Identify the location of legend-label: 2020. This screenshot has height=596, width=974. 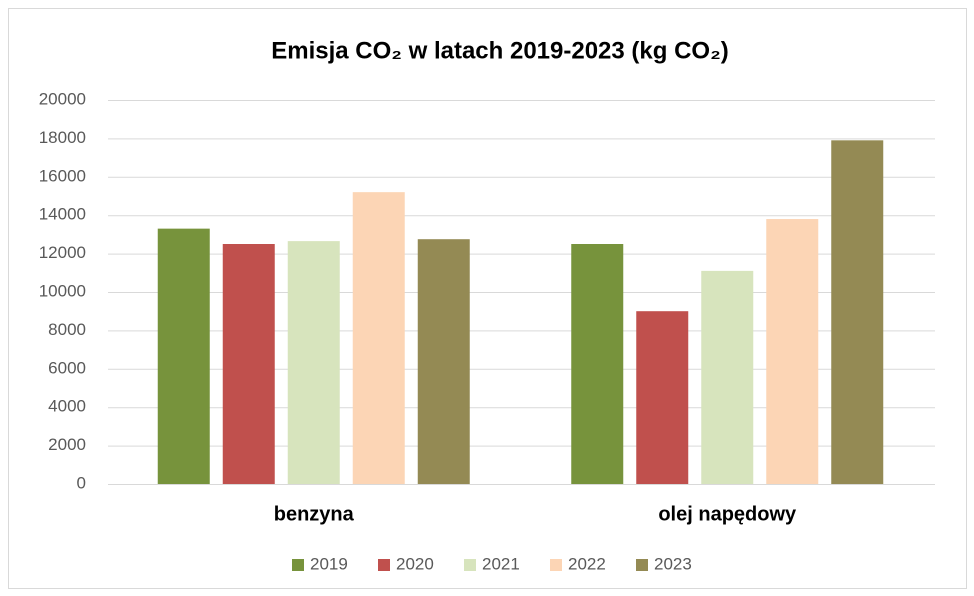
(415, 563).